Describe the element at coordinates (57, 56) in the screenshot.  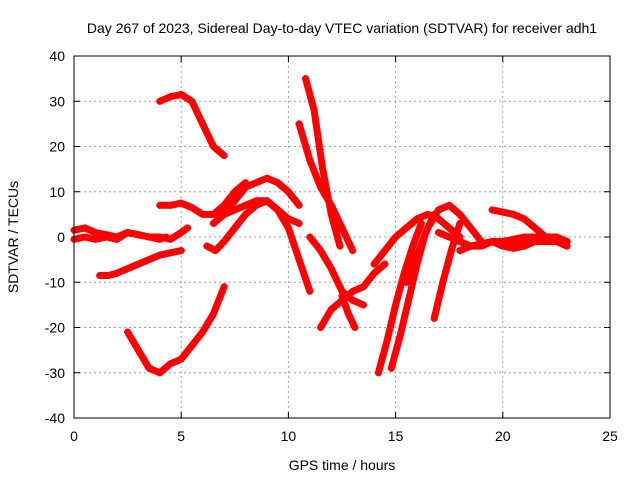
I see `y-tick-label: 40` at that location.